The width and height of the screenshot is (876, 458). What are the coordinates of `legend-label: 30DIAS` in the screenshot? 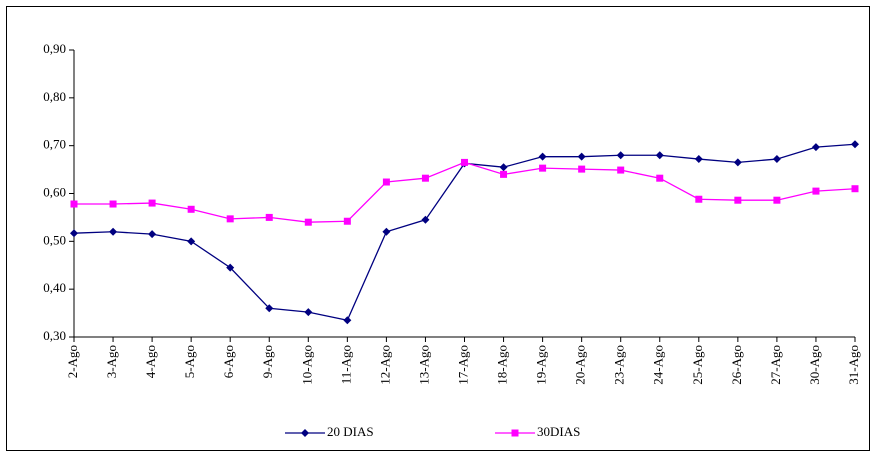 It's located at (558, 431).